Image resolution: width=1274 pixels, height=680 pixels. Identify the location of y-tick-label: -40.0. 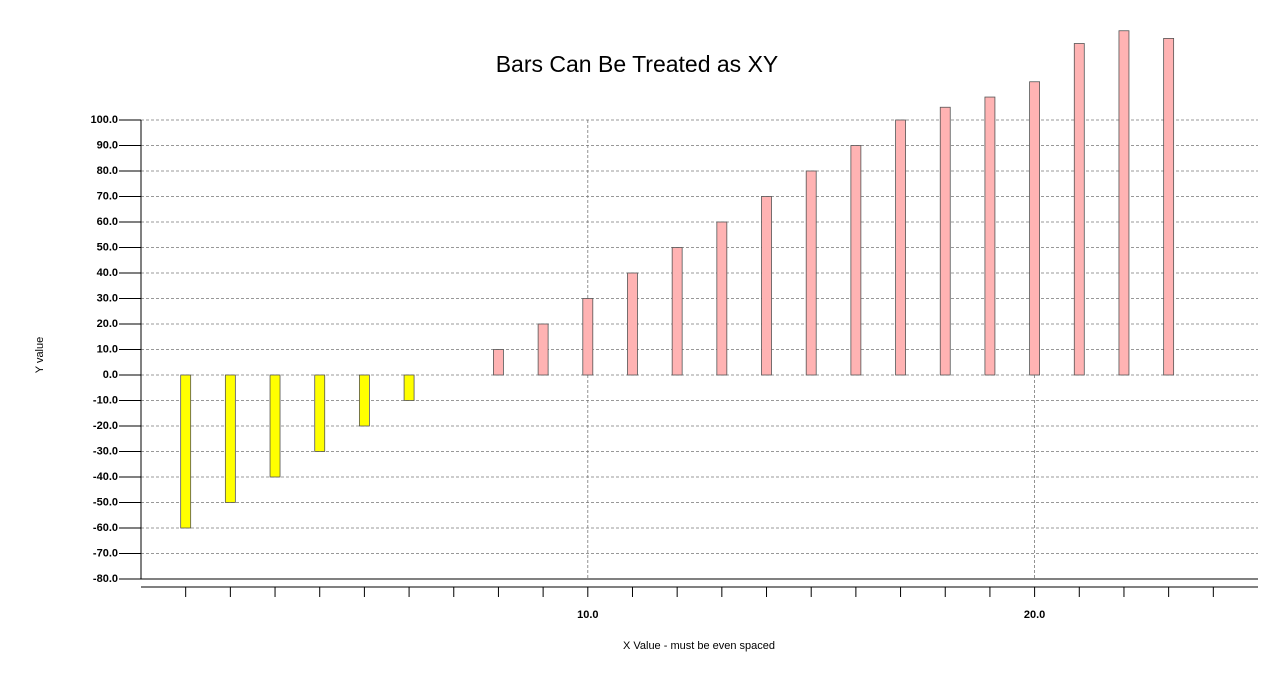
(105, 477).